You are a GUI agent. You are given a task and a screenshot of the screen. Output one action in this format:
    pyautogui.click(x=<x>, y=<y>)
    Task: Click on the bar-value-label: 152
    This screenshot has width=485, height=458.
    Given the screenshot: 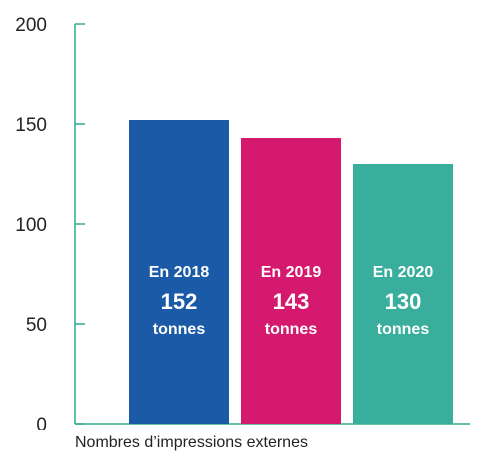 What is the action you would take?
    pyautogui.click(x=179, y=301)
    